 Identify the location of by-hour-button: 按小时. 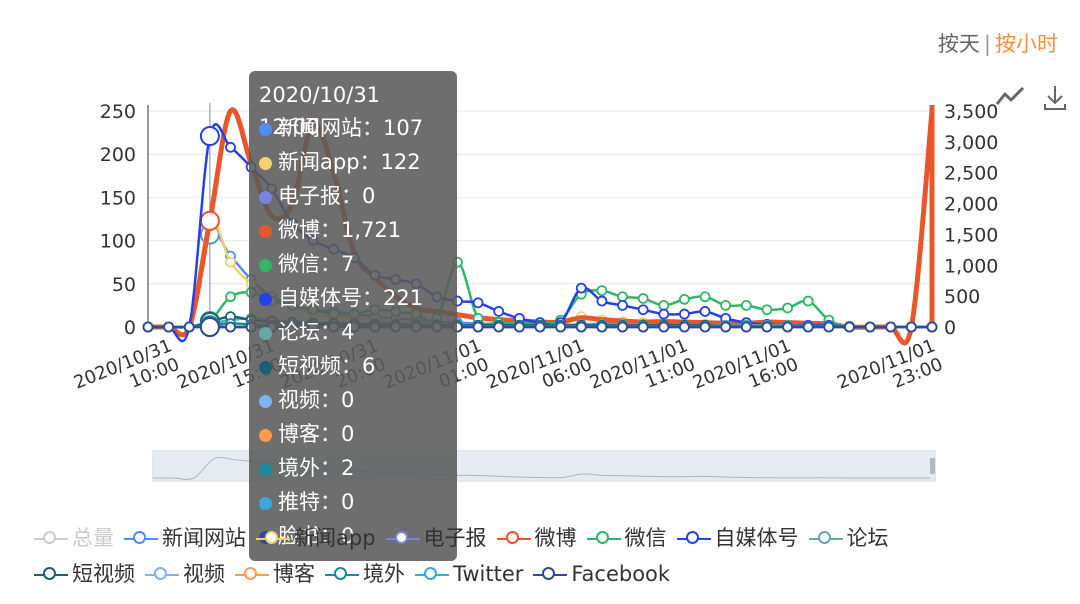
(1026, 44).